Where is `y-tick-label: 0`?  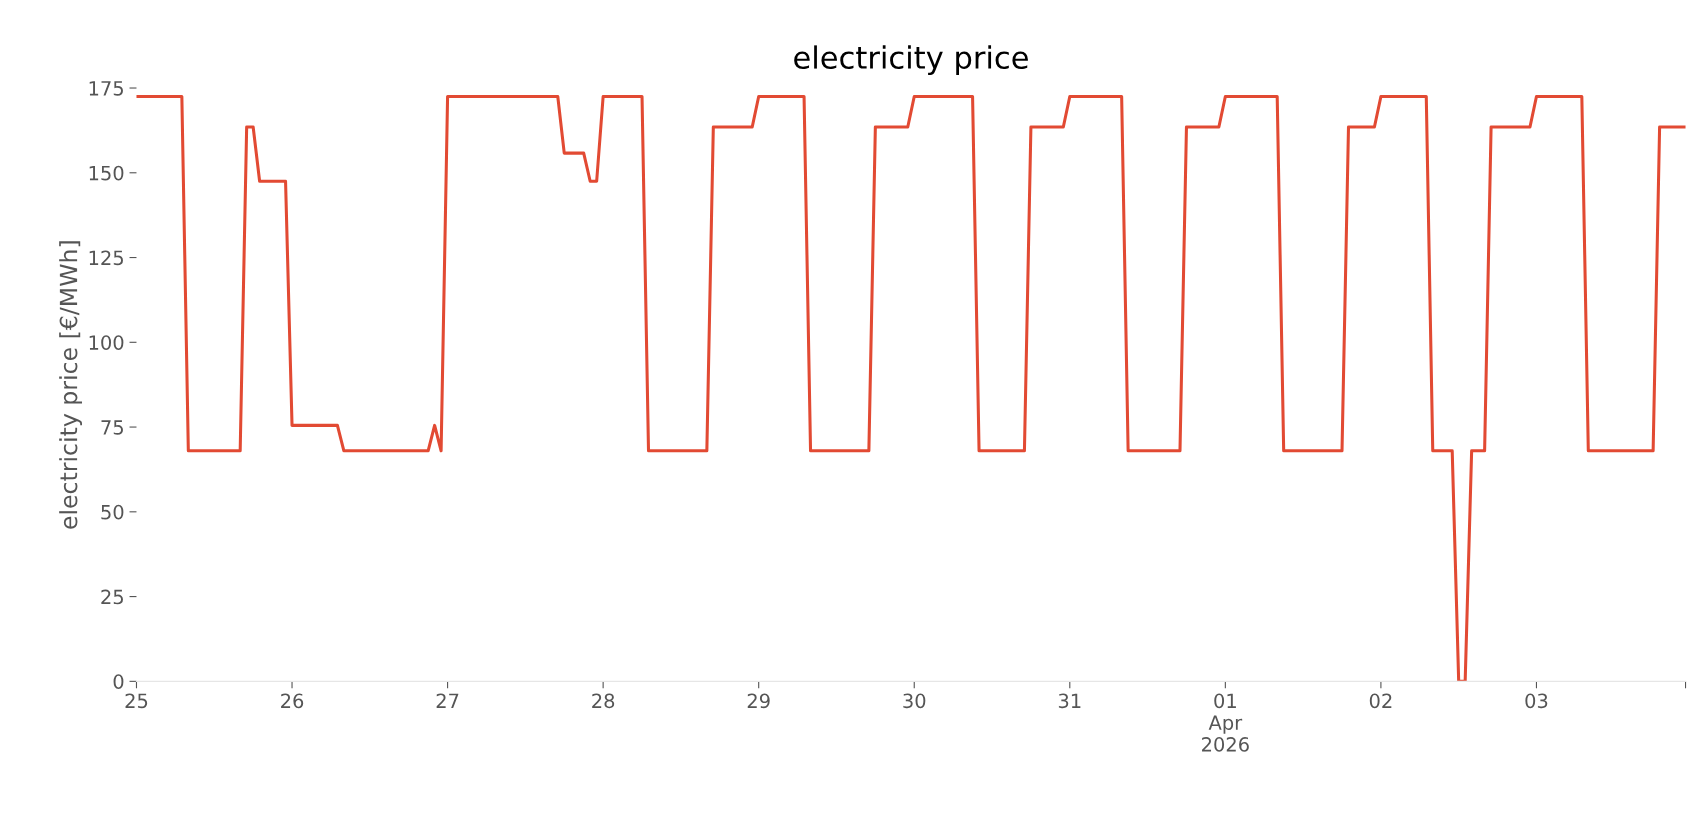 y-tick-label: 0 is located at coordinates (118, 681).